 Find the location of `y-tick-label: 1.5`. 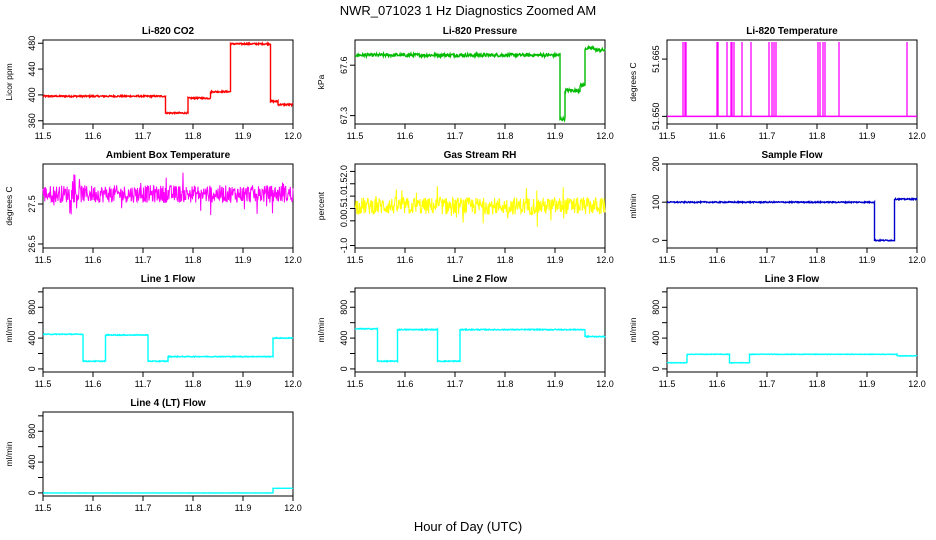

y-tick-label: 1.5 is located at coordinates (344, 184).